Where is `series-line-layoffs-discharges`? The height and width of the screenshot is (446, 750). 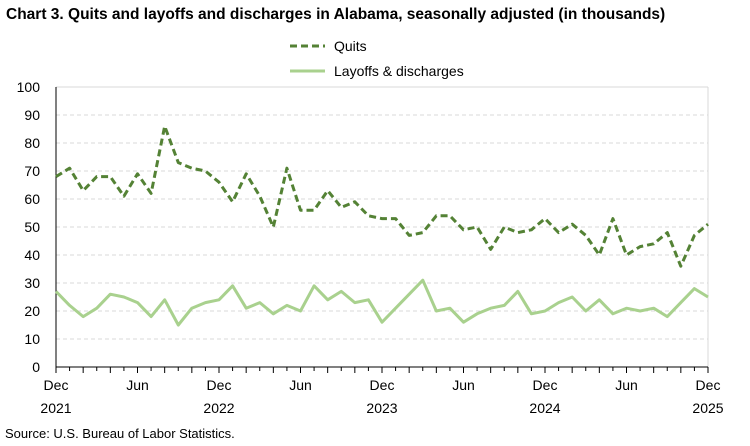 series-line-layoffs-discharges is located at coordinates (381, 302).